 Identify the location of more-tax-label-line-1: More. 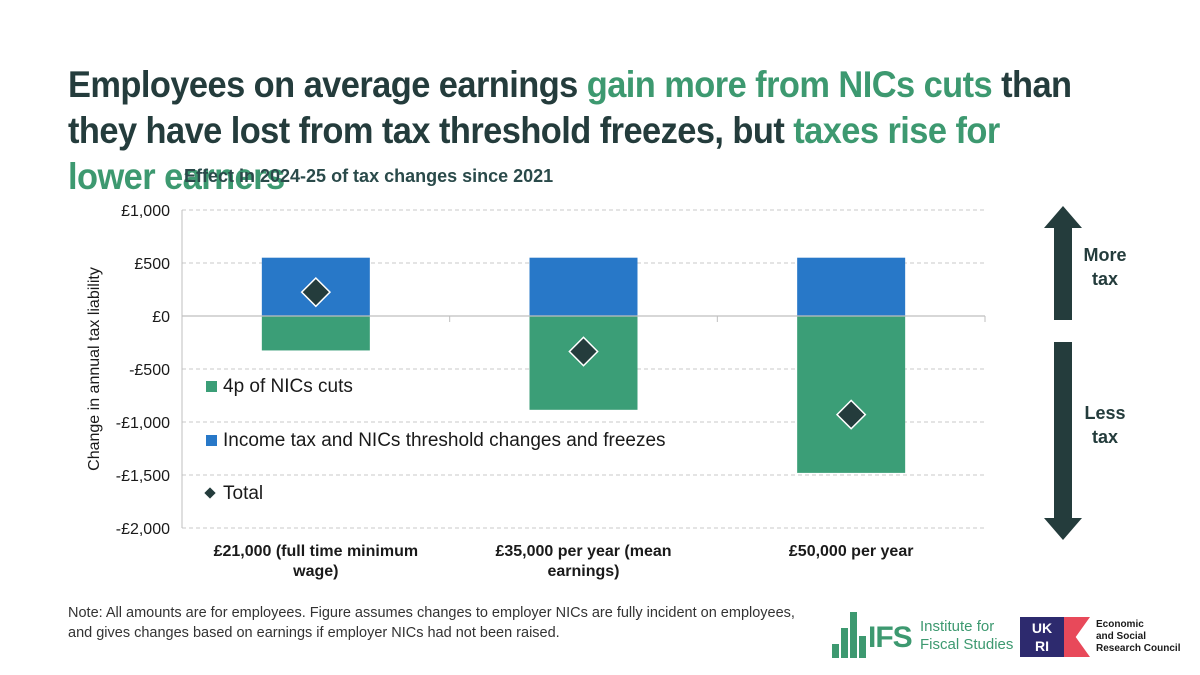
(1105, 255).